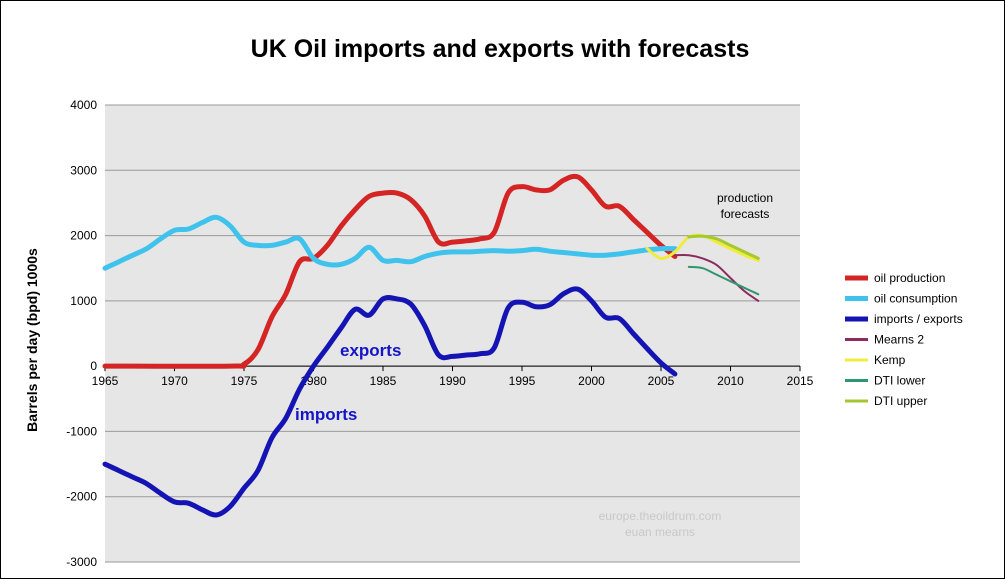 The image size is (1005, 579). What do you see at coordinates (899, 340) in the screenshot?
I see `legend-label-mearns-2: Mearns 2` at bounding box center [899, 340].